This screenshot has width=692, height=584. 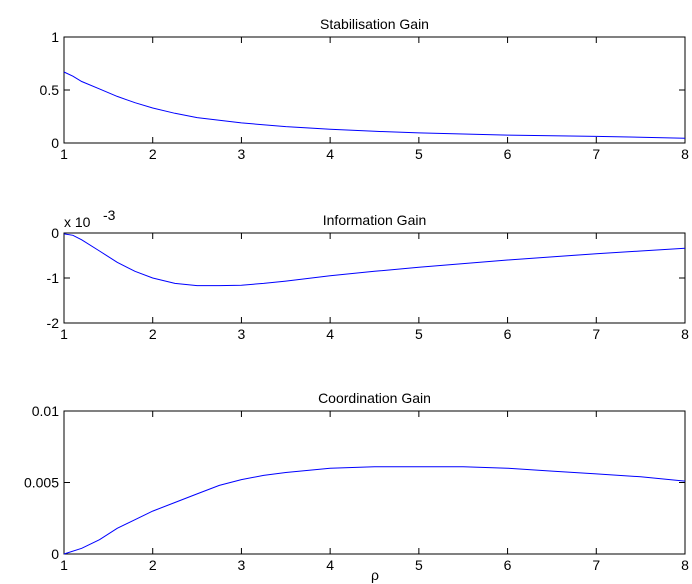 I want to click on chart-title: Information Gain, so click(x=375, y=220).